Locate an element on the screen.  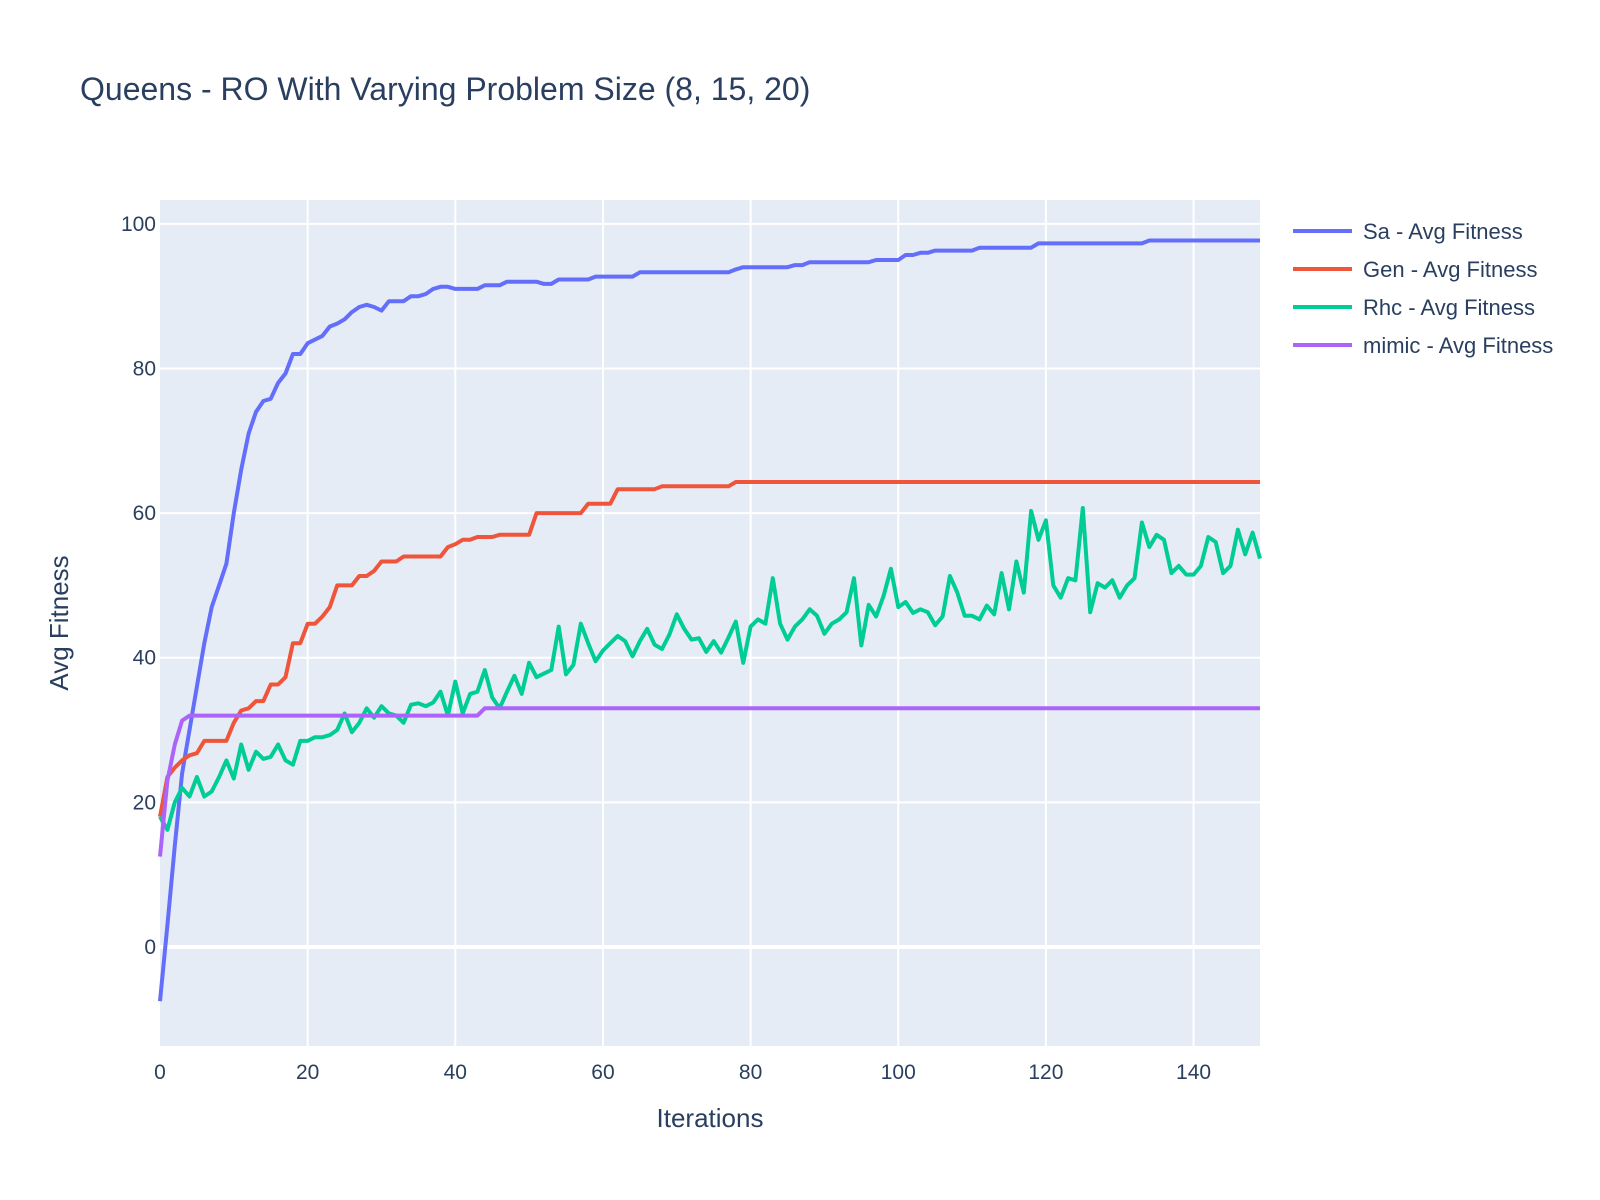
y-tick-label: 60 is located at coordinates (144, 513).